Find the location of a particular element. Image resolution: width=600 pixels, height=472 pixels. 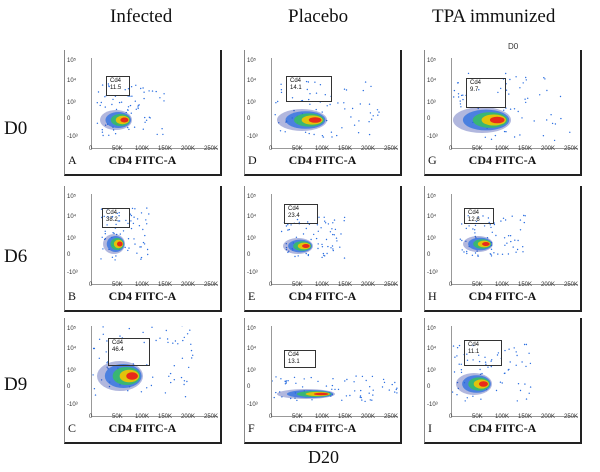

x-tick-label: 0 is located at coordinates (271, 417).